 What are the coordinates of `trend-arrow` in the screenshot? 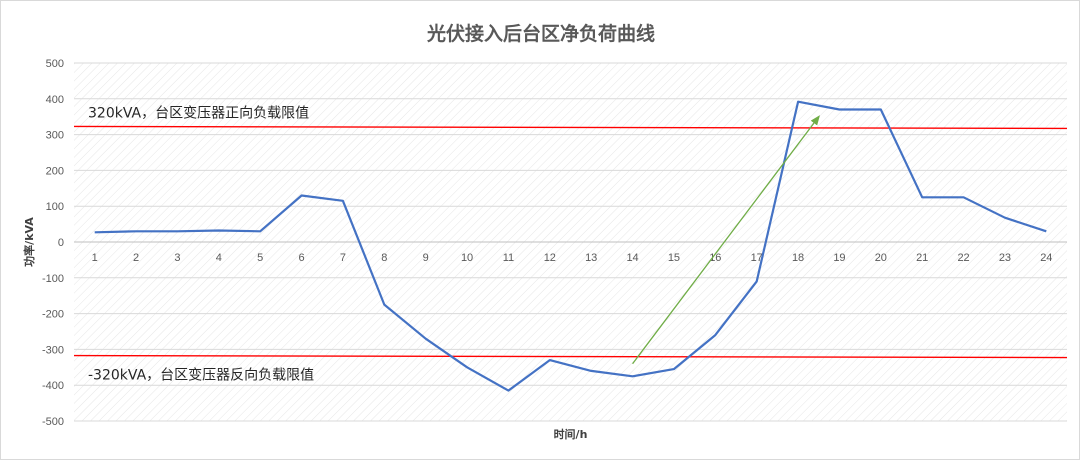 It's located at (726, 240).